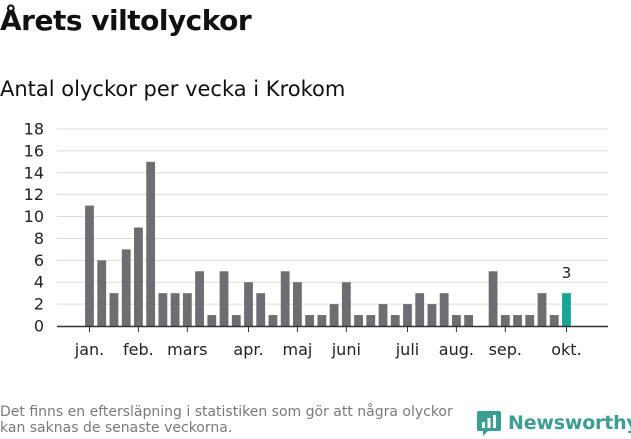 This screenshot has height=439, width=631. I want to click on y-tick-label: 8, so click(39, 238).